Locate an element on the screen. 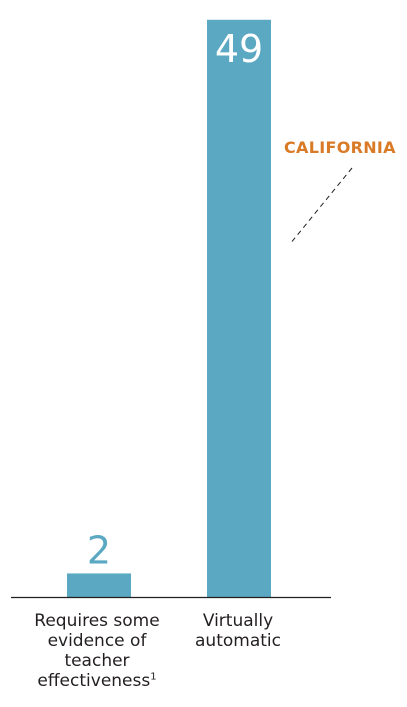 The width and height of the screenshot is (407, 707). california-annotation: CALIFORNIA is located at coordinates (340, 147).